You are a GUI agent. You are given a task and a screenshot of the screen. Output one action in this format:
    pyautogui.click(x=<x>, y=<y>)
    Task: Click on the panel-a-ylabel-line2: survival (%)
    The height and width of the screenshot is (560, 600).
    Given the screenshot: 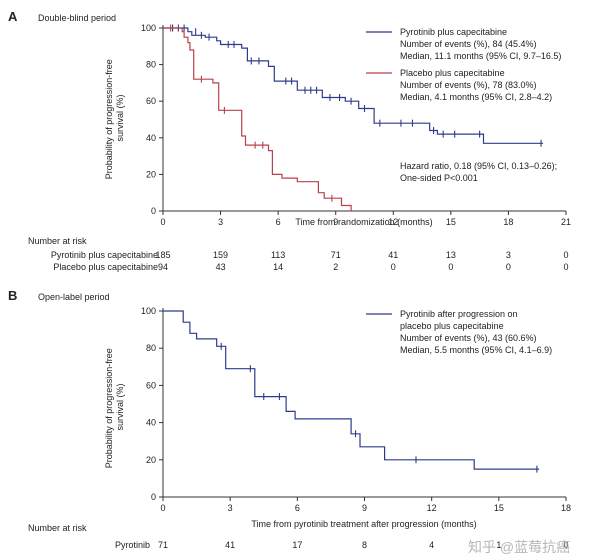 What is the action you would take?
    pyautogui.click(x=120, y=117)
    